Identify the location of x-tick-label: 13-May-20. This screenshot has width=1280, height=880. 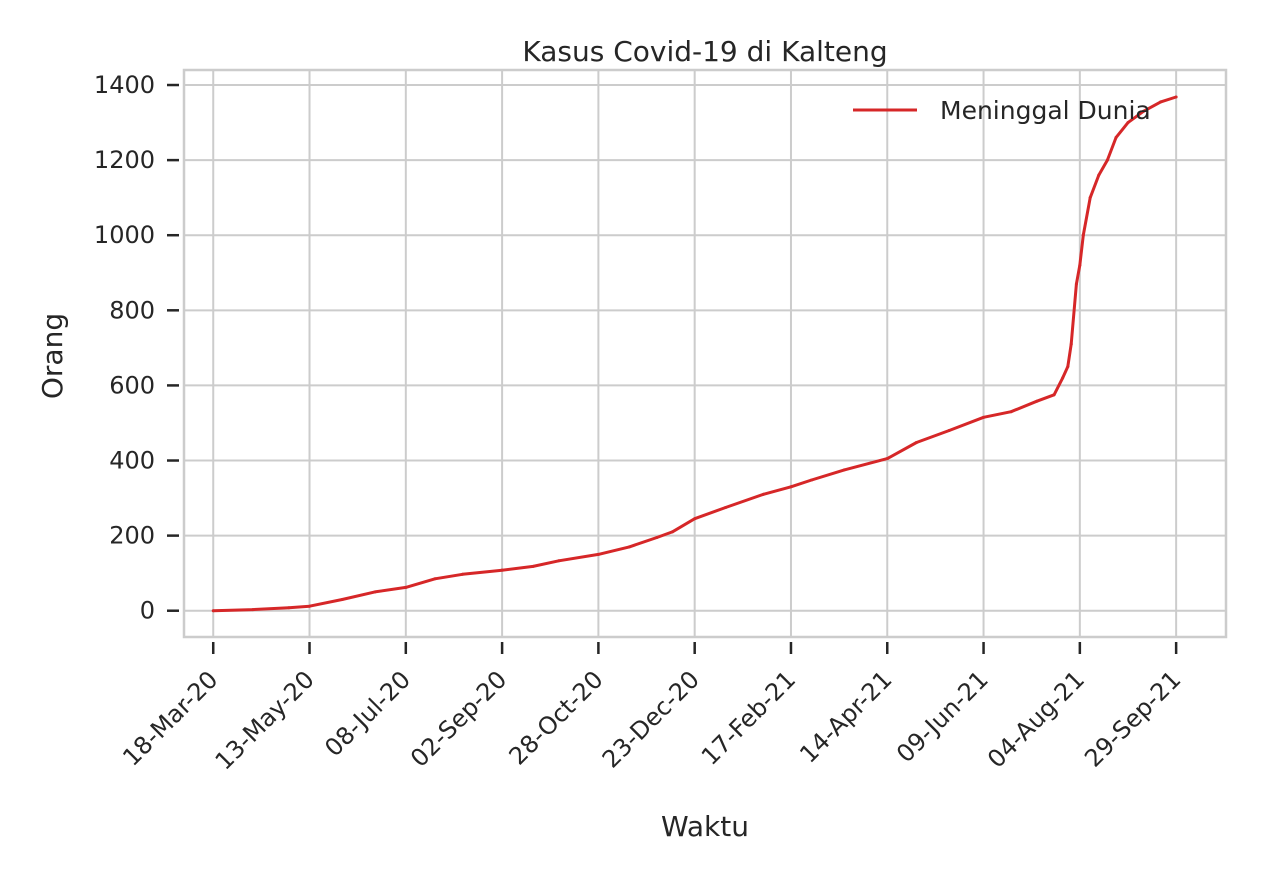
(265, 720).